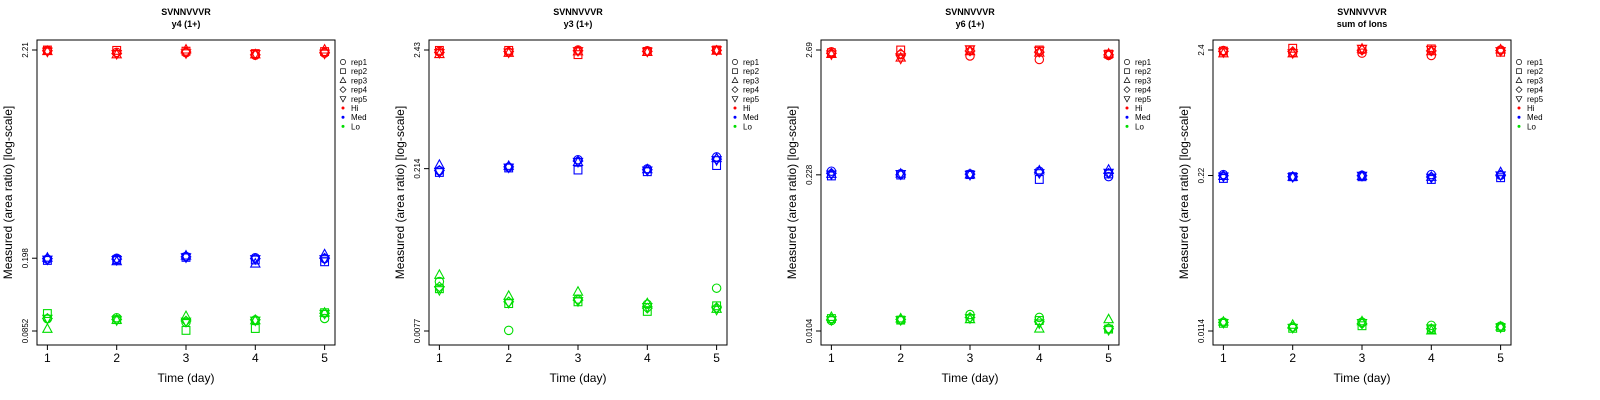  What do you see at coordinates (1127, 117) in the screenshot?
I see `legend-dot-med` at bounding box center [1127, 117].